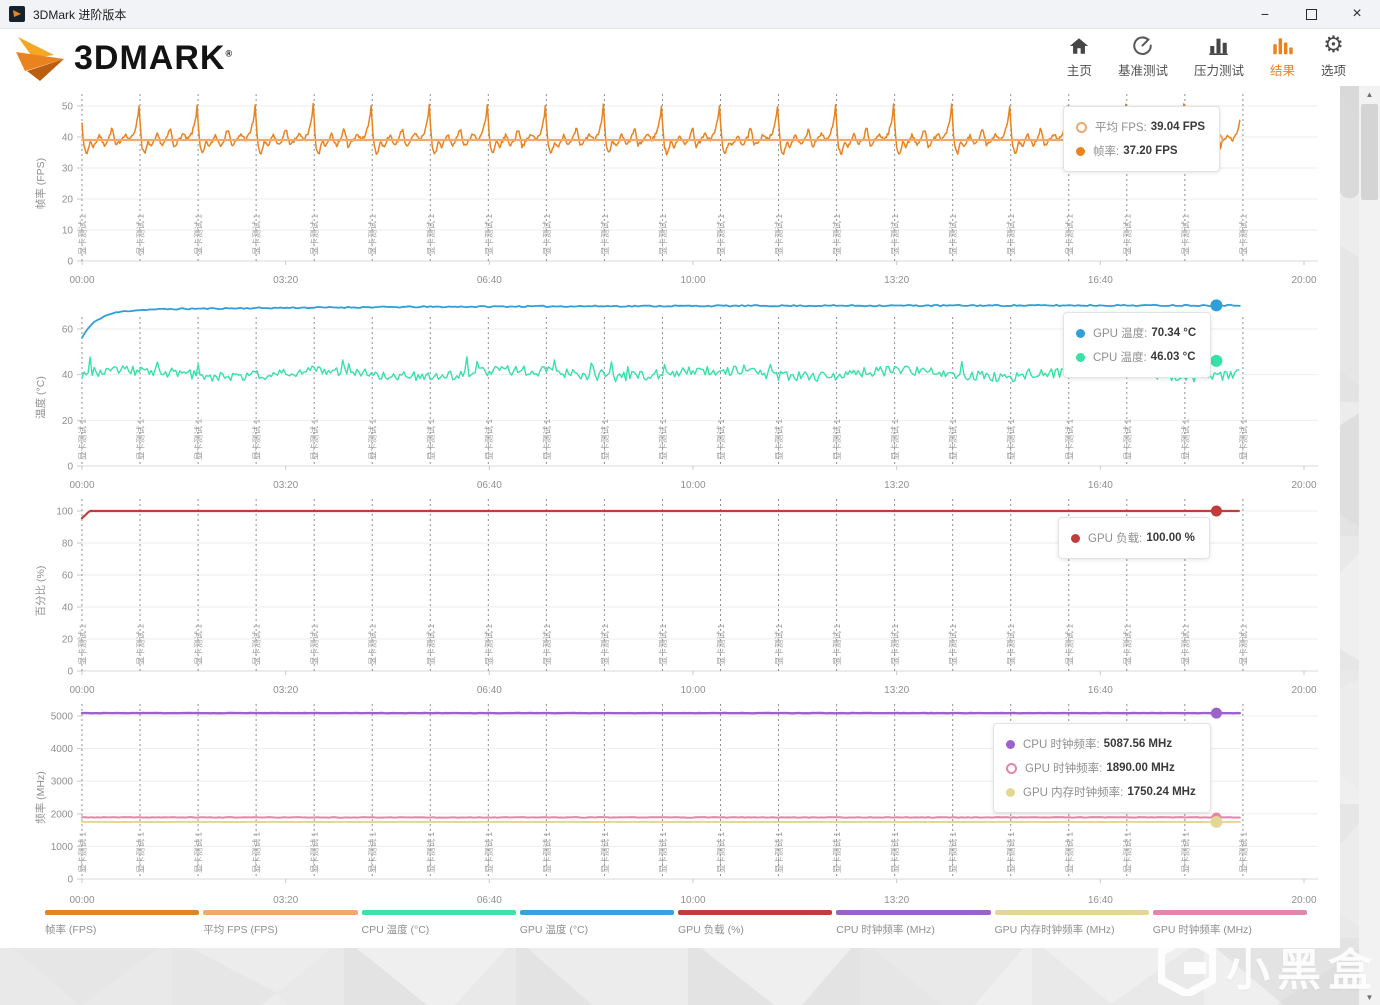 The width and height of the screenshot is (1380, 1005). What do you see at coordinates (1100, 485) in the screenshot?
I see `x-tick-label: 16:40` at bounding box center [1100, 485].